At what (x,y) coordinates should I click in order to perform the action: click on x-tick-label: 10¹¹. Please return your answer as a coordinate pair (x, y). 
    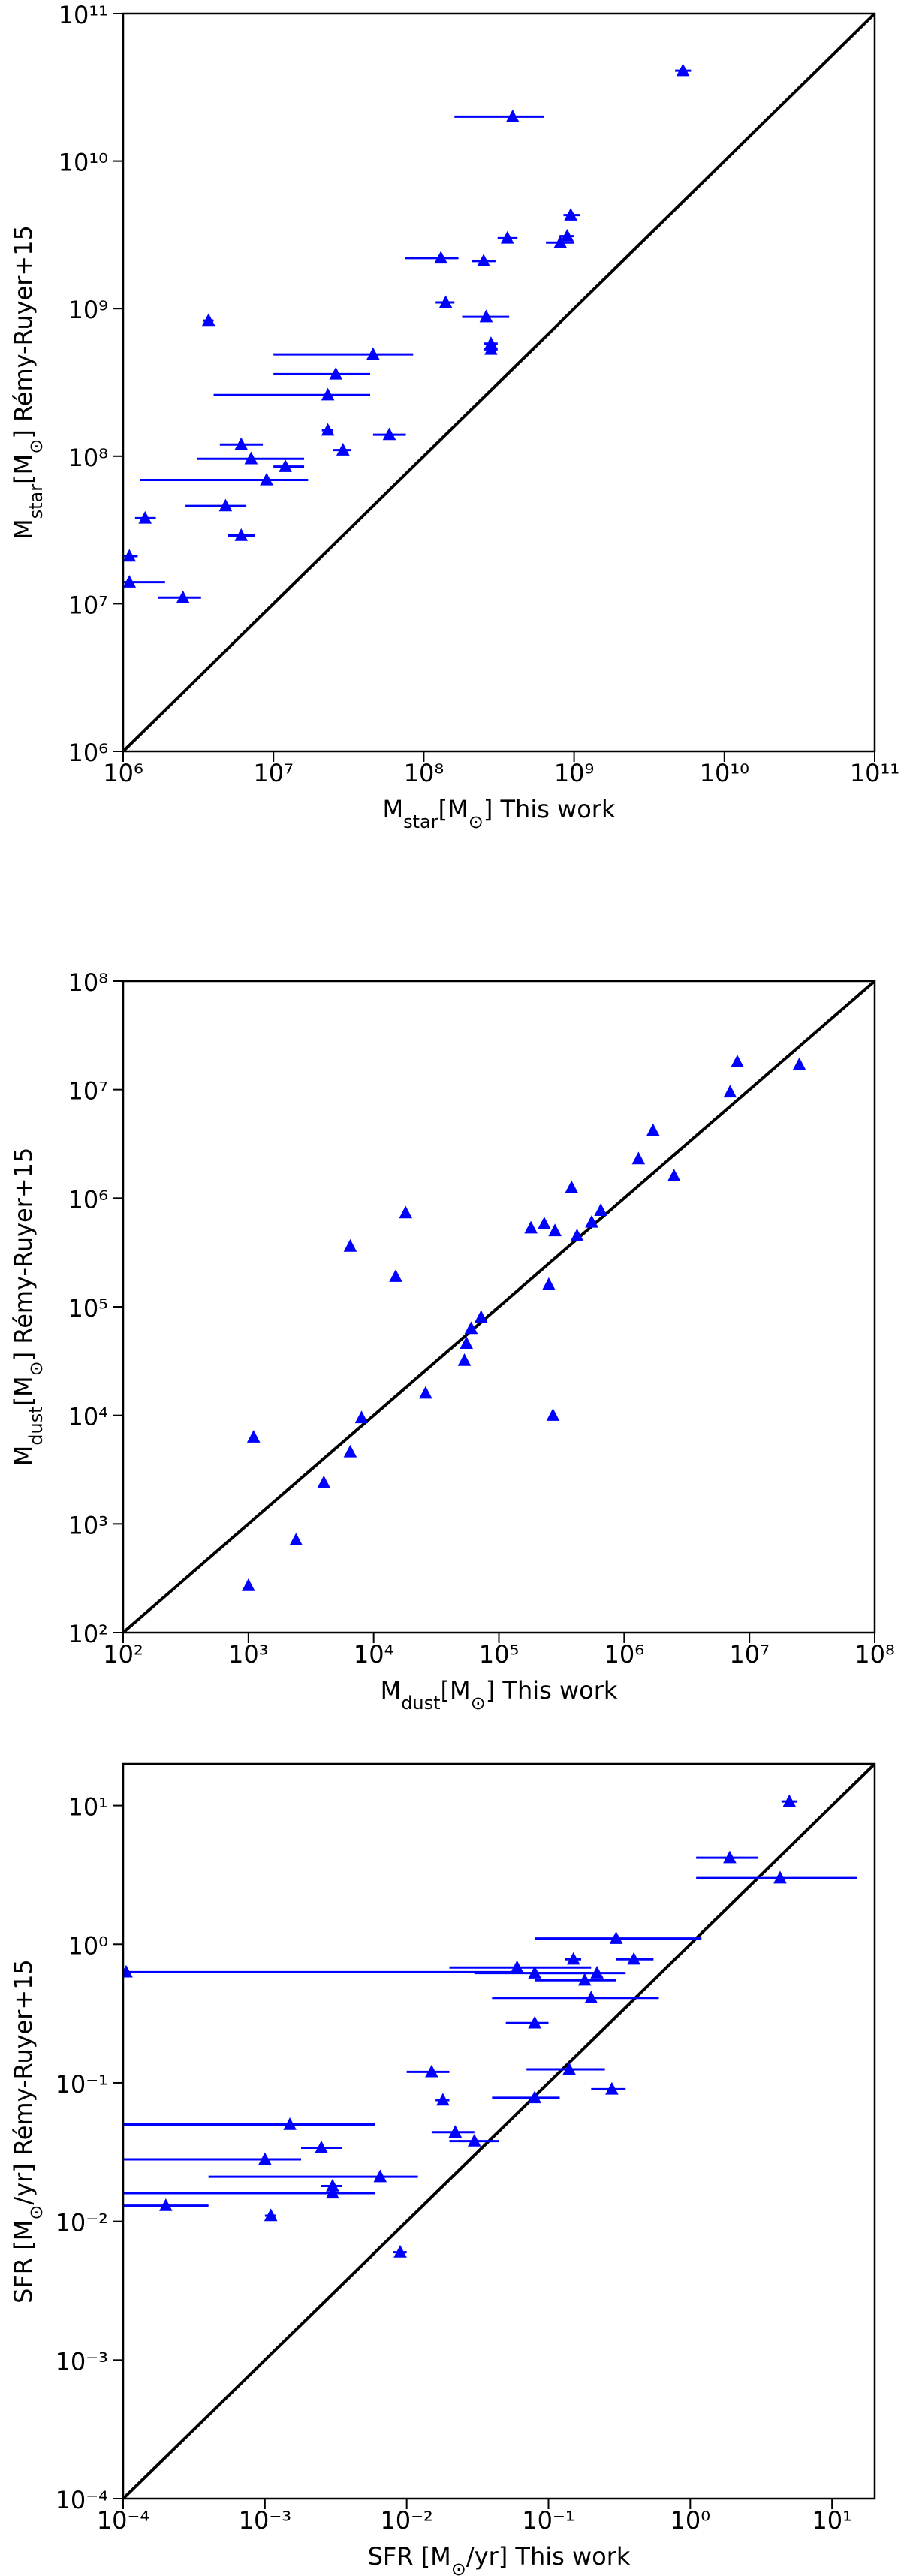
    Looking at the image, I should click on (874, 773).